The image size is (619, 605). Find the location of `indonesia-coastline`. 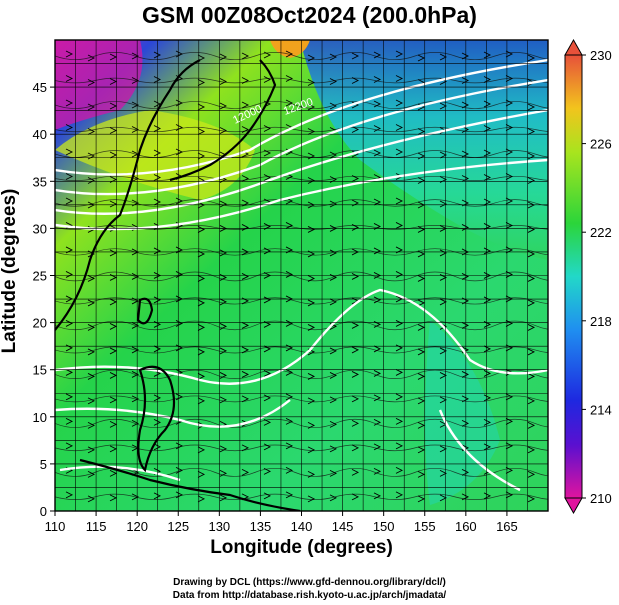

indonesia-coastline is located at coordinates (190, 484).